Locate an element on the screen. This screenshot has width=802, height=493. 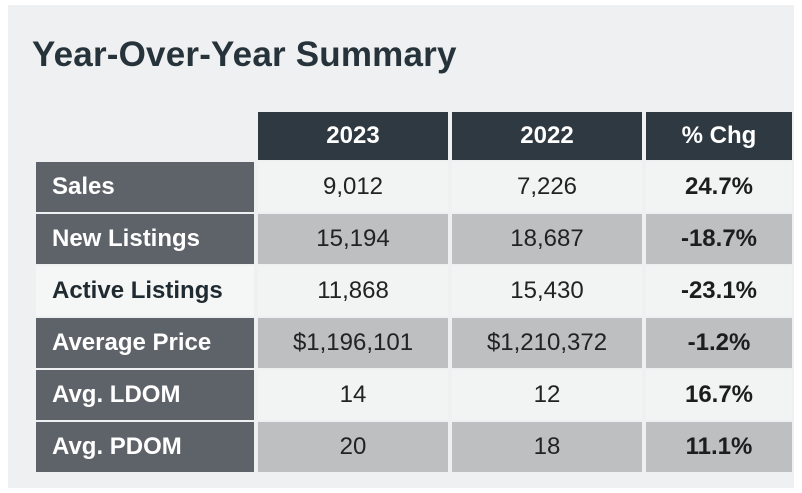
cell-avg-pdom-change: 11.1% is located at coordinates (719, 447).